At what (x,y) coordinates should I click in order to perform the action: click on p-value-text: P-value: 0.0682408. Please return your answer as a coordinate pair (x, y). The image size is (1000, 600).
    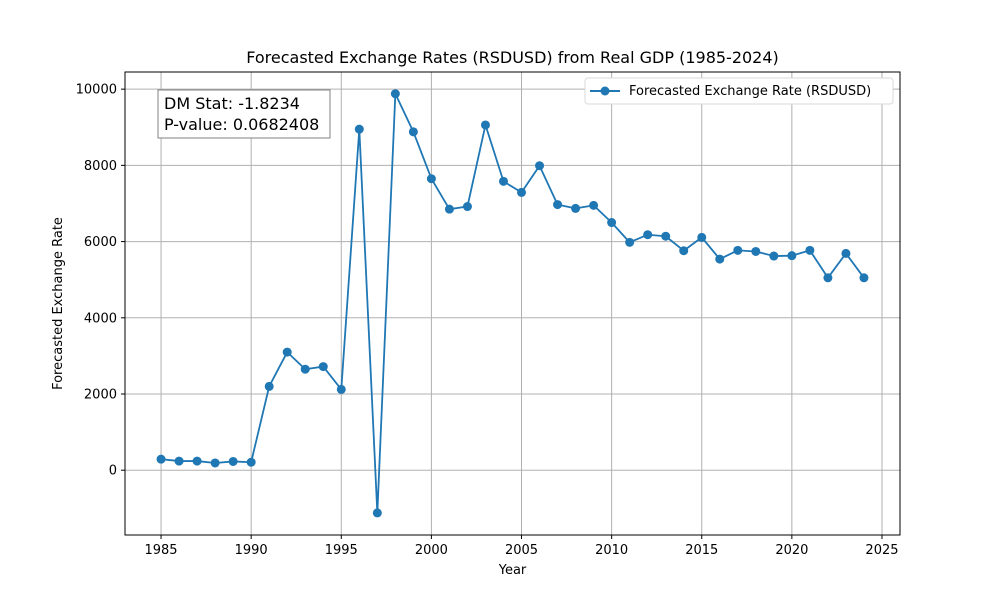
    Looking at the image, I should click on (241, 124).